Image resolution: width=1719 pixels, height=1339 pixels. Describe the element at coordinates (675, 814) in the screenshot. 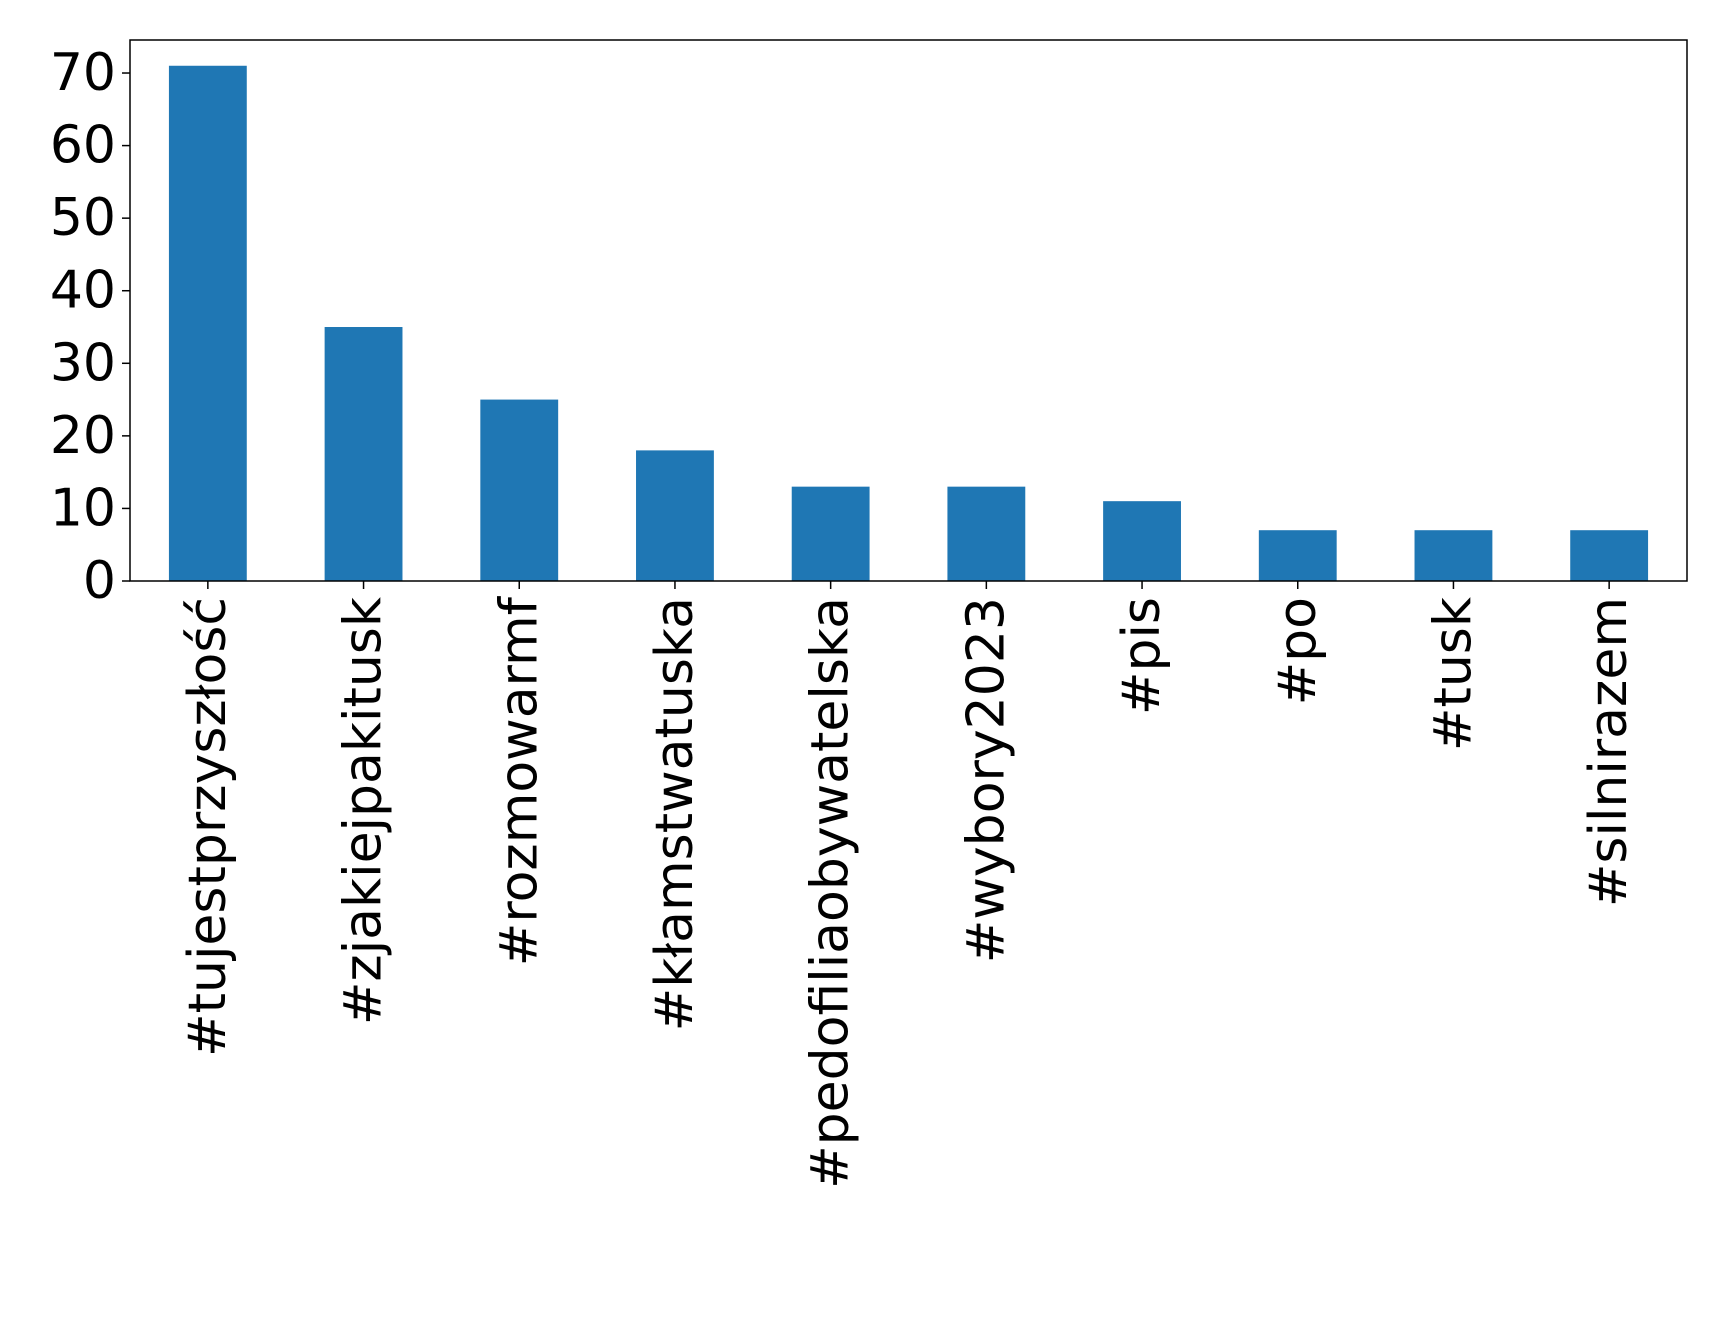

I see `x-tick-label: #kłamstwatuska` at that location.